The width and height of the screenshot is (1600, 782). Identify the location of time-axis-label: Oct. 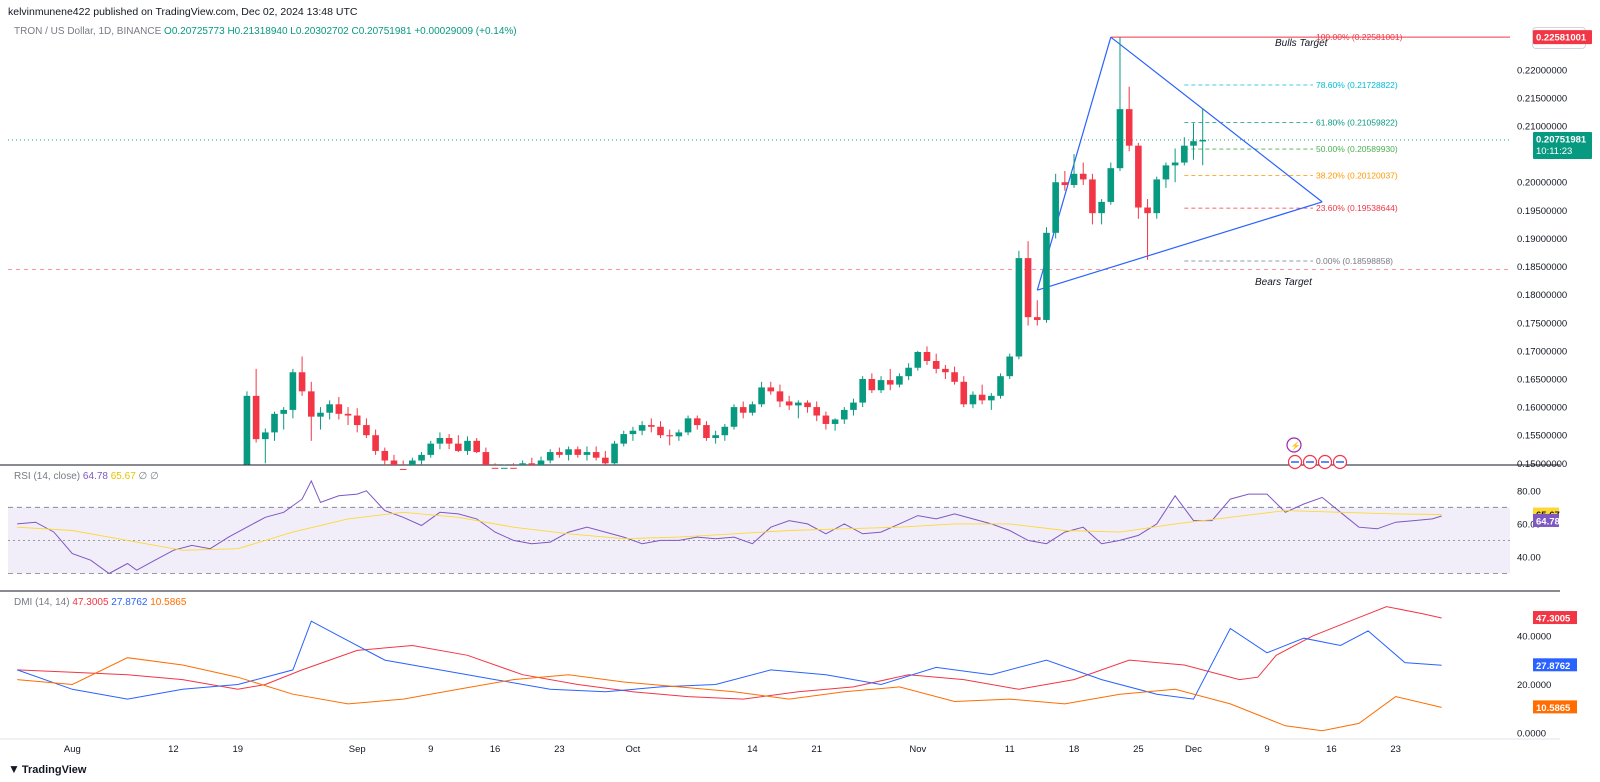
(633, 749).